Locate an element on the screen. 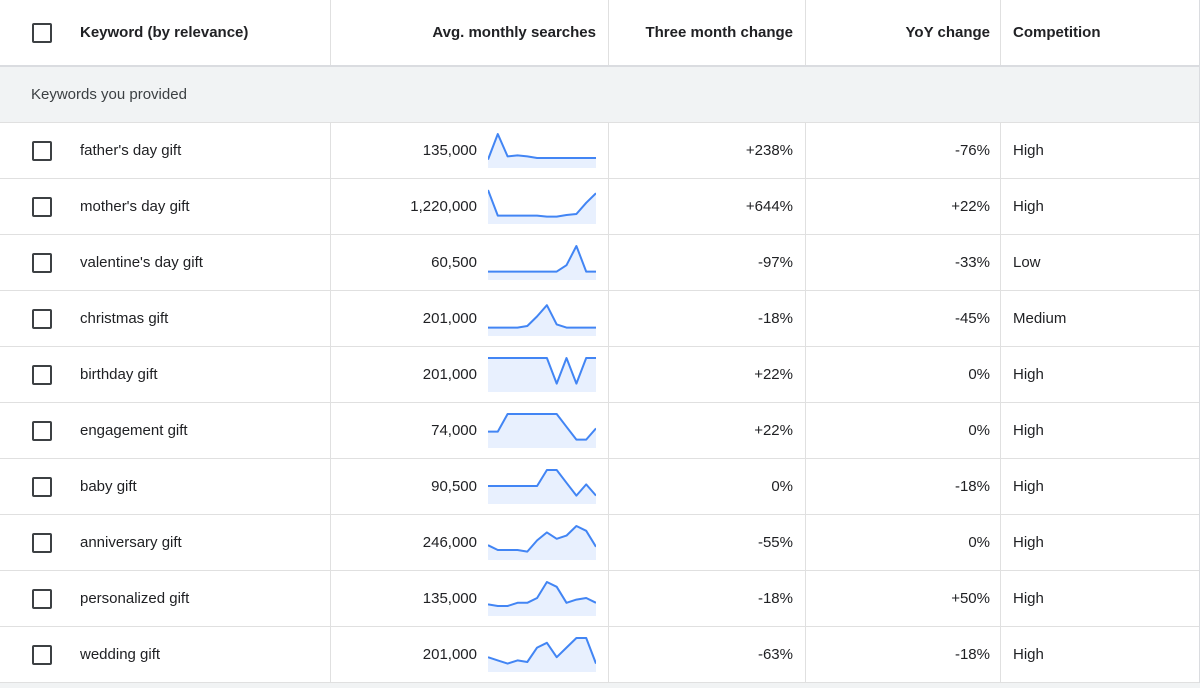 Image resolution: width=1200 pixels, height=688 pixels. header-three-month-change: Three month change is located at coordinates (707, 32).